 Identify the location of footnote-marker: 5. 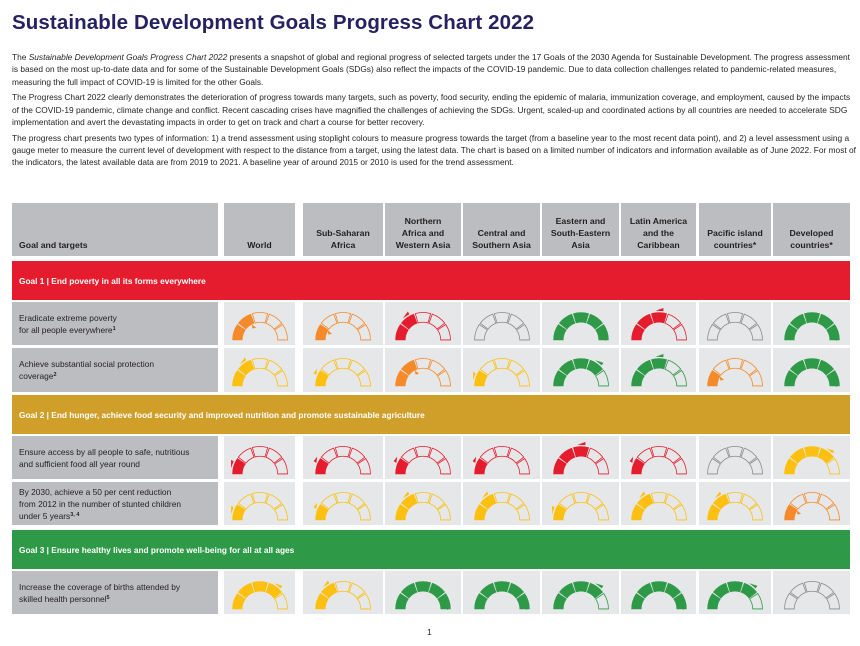
(108, 597).